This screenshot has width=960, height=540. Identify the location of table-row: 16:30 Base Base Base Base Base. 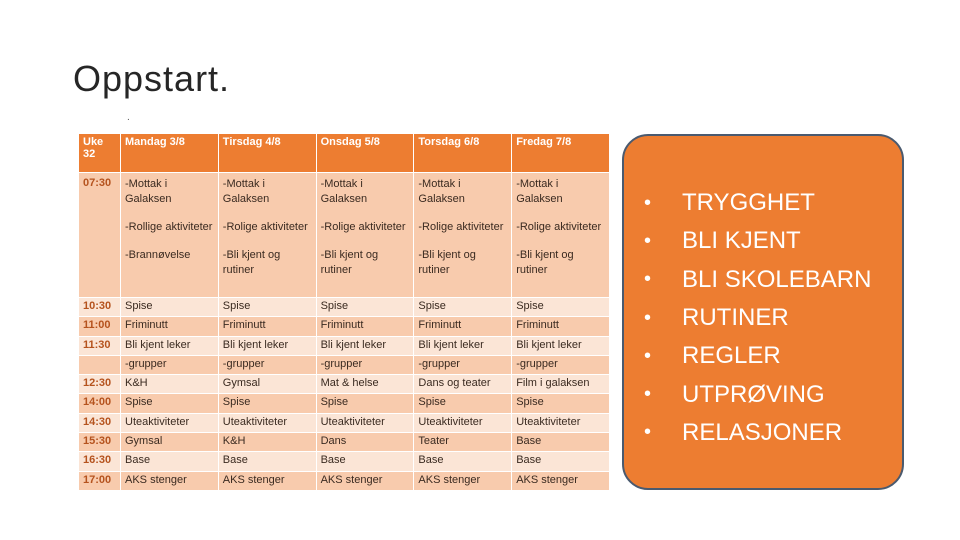
(344, 461).